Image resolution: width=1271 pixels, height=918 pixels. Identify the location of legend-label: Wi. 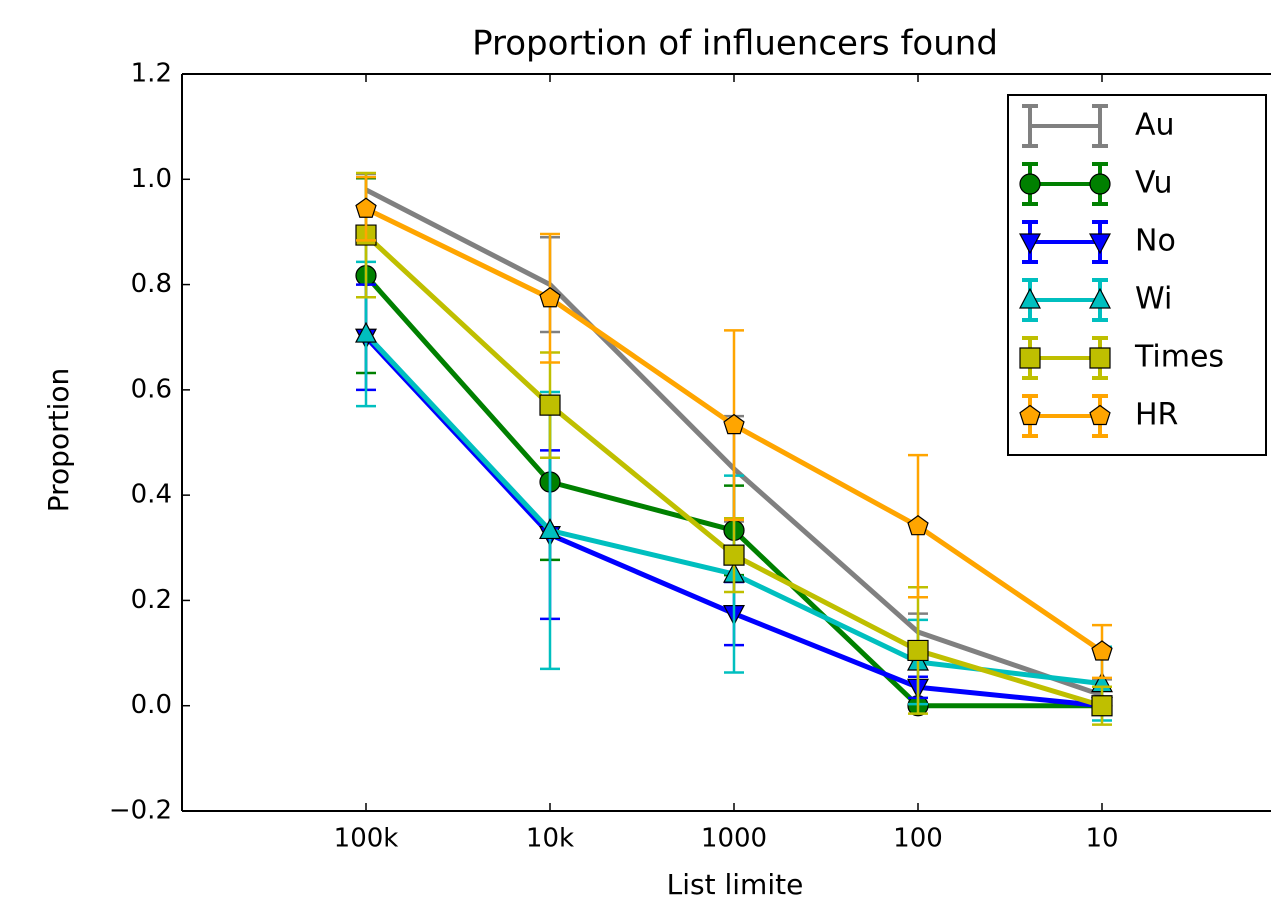
(1153, 299).